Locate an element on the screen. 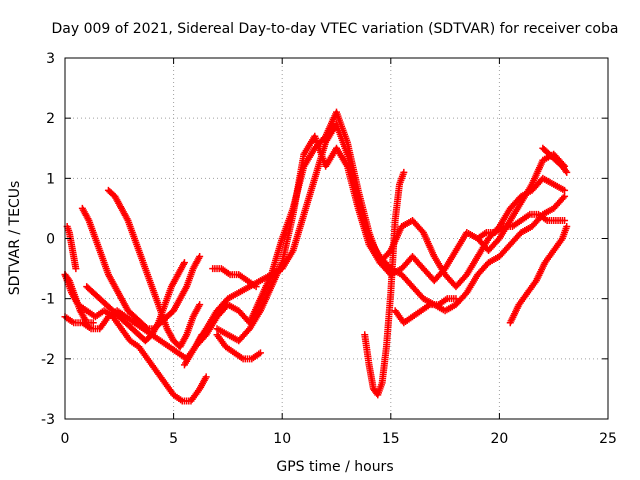 This screenshot has height=480, width=640. x-tick-label: 25 is located at coordinates (608, 439).